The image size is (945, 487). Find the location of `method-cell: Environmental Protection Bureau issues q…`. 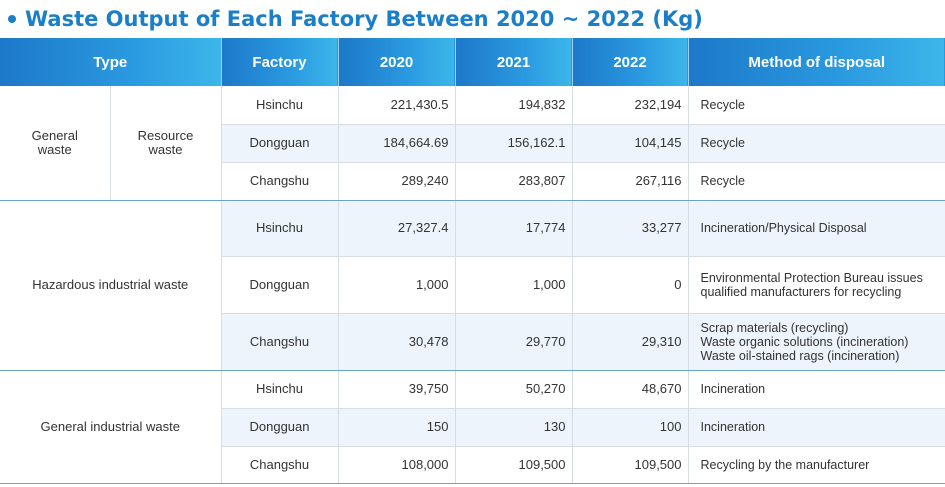

method-cell: Environmental Protection Bureau issues q… is located at coordinates (816, 285).